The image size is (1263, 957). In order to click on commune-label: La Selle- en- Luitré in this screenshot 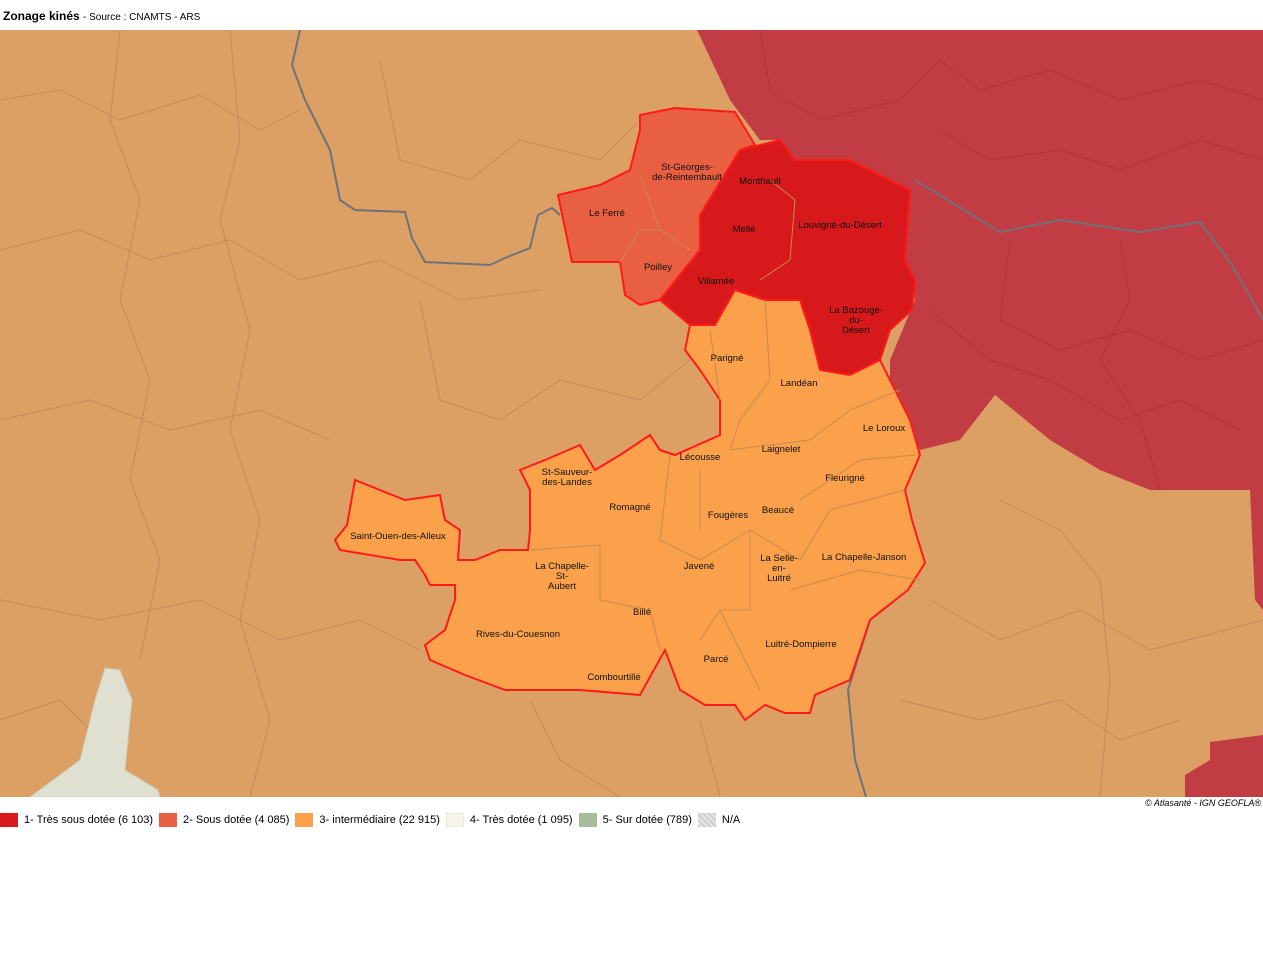, I will do `click(779, 568)`.